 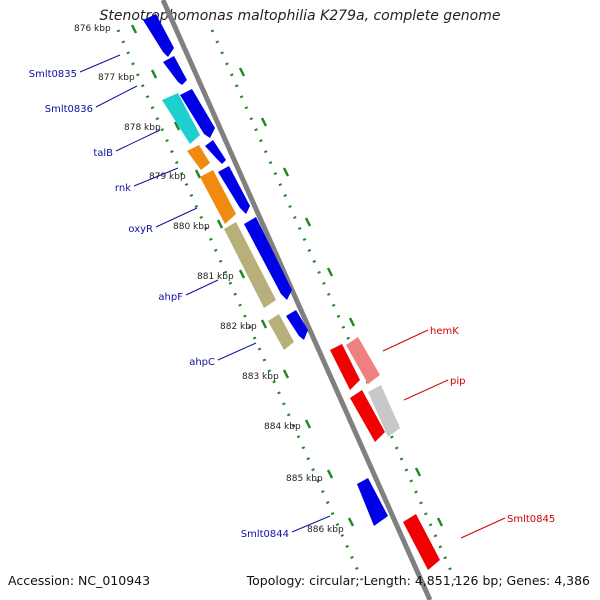 What do you see at coordinates (265, 534) in the screenshot?
I see `gene-label: Smlt0844` at bounding box center [265, 534].